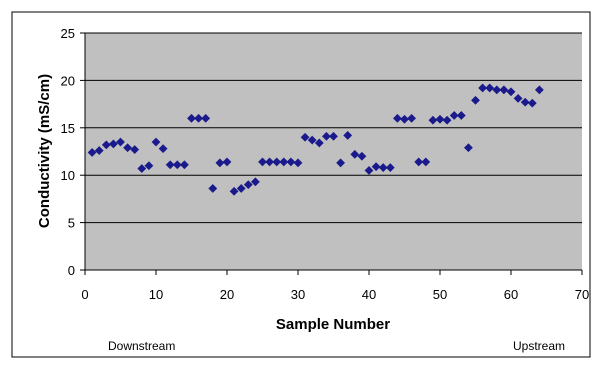 The image size is (602, 375). What do you see at coordinates (73, 152) in the screenshot?
I see `y-axis-ticks: 0 5 10 15 20 25` at bounding box center [73, 152].